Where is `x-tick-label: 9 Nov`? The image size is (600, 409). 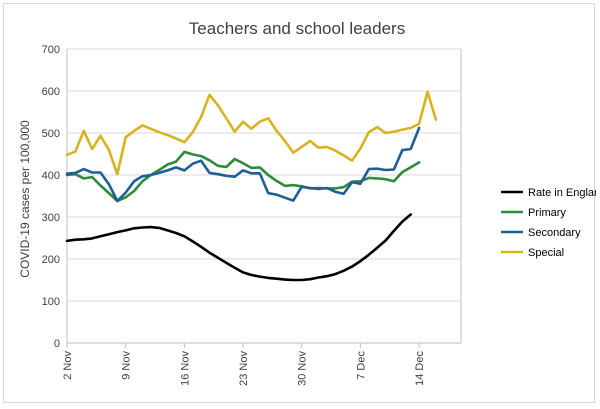
x-tick-label: 9 Nov is located at coordinates (127, 365).